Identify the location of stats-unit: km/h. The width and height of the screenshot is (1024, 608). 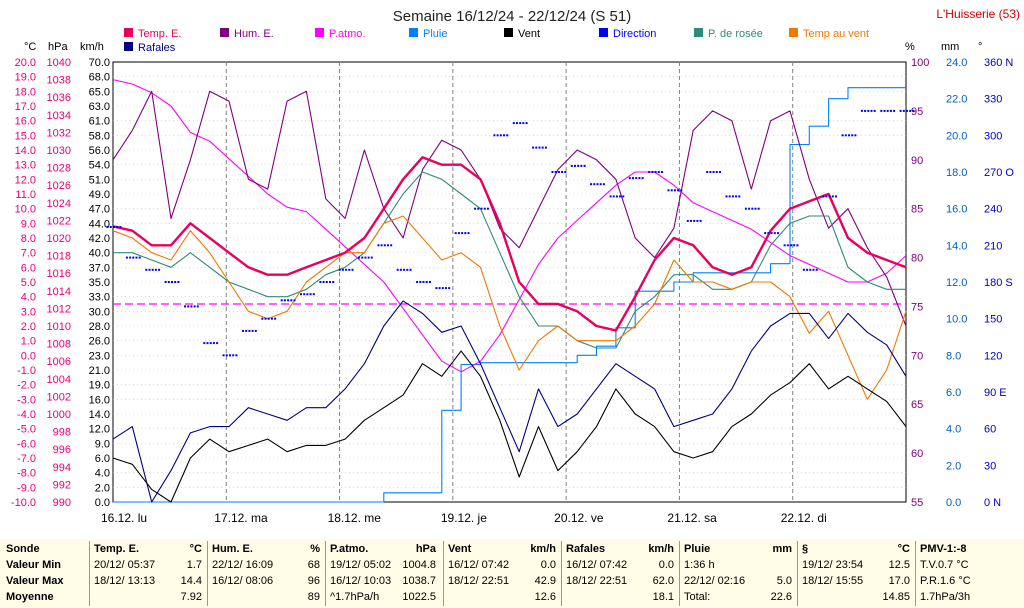
(543, 549).